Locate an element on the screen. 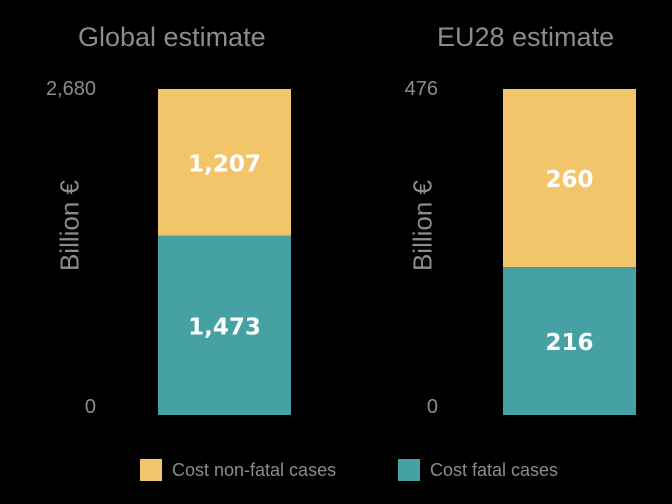 This screenshot has height=504, width=672. global-bar-cost-non-fatal-cases is located at coordinates (224, 162).